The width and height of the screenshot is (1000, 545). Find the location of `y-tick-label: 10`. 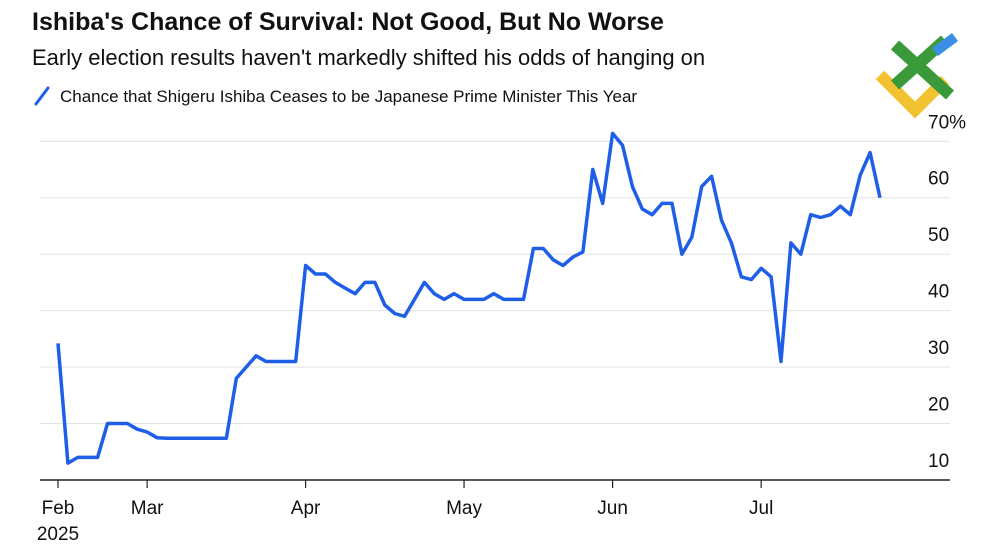

y-tick-label: 10 is located at coordinates (938, 461).